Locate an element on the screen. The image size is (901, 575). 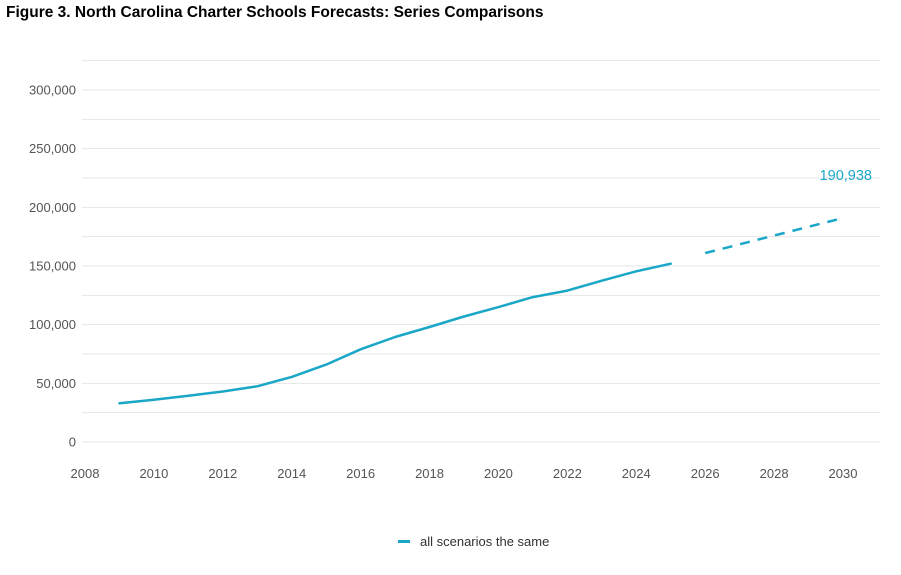
x-tick-label: 2014 is located at coordinates (291, 473).